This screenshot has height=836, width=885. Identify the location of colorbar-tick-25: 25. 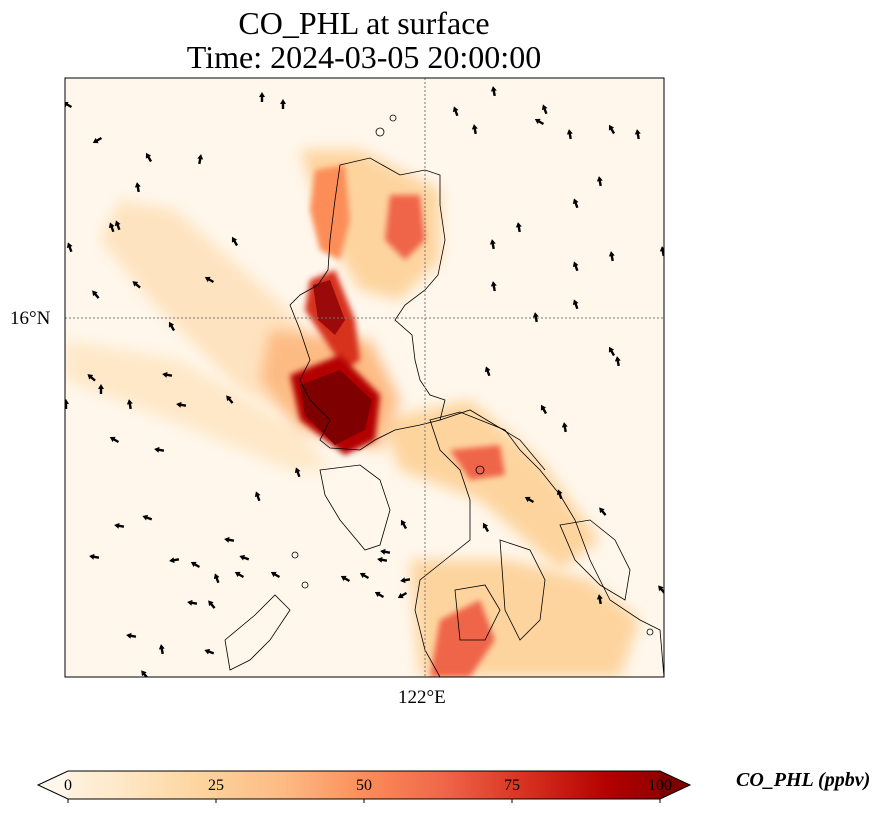
(216, 785).